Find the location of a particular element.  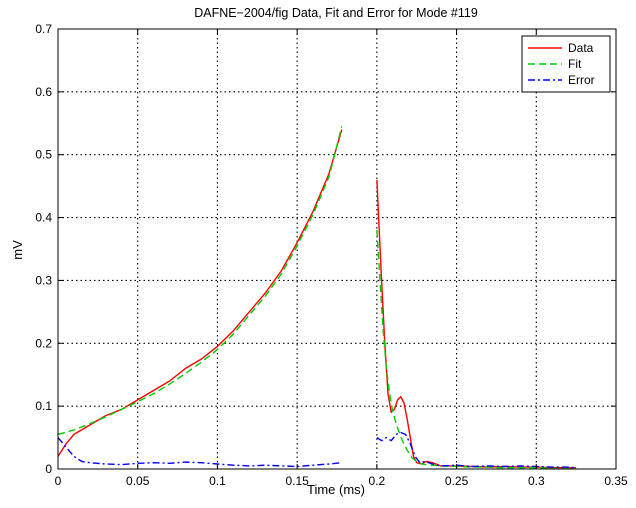

legend-label-error: Error is located at coordinates (581, 80).